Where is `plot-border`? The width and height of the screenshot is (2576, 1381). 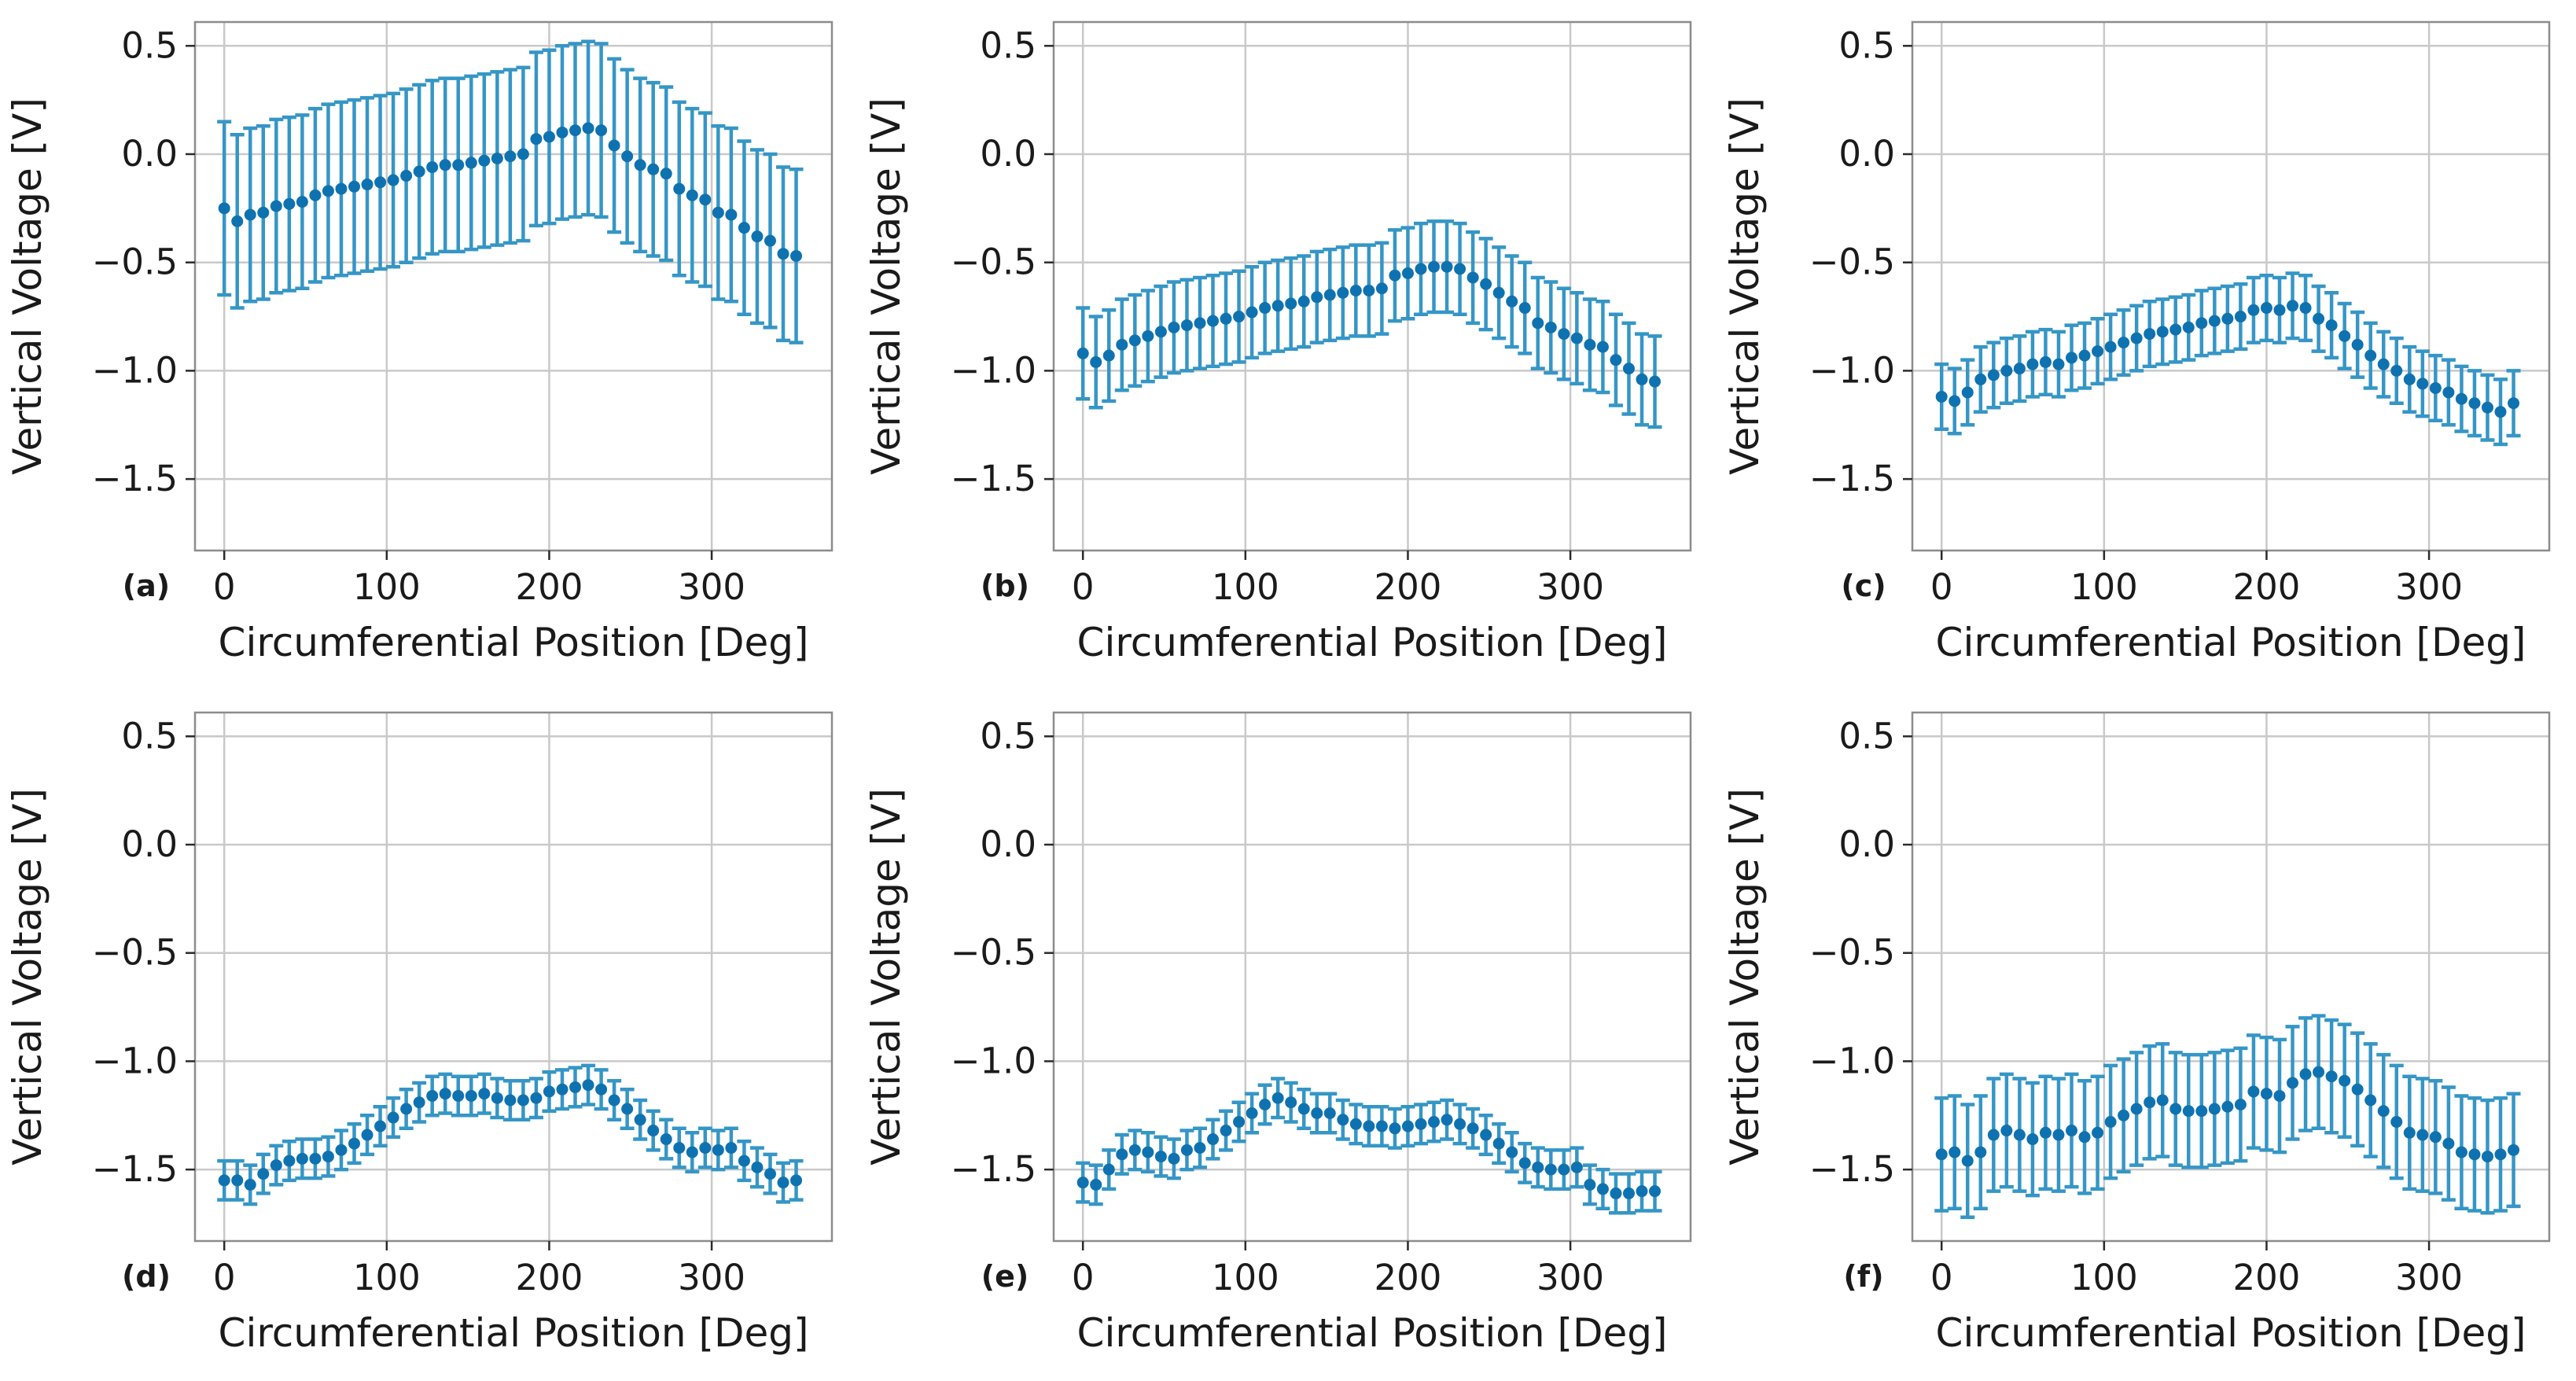
plot-border is located at coordinates (2231, 286).